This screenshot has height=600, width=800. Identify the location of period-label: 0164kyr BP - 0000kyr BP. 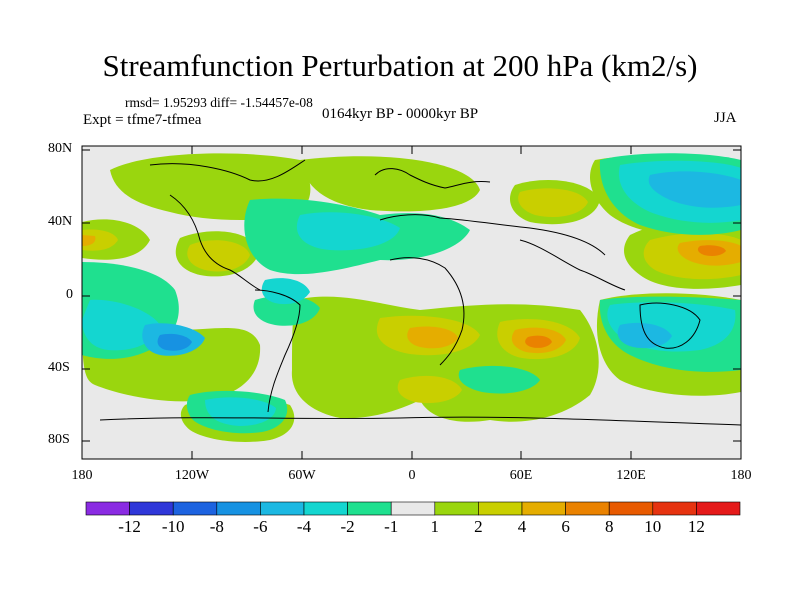
(400, 114).